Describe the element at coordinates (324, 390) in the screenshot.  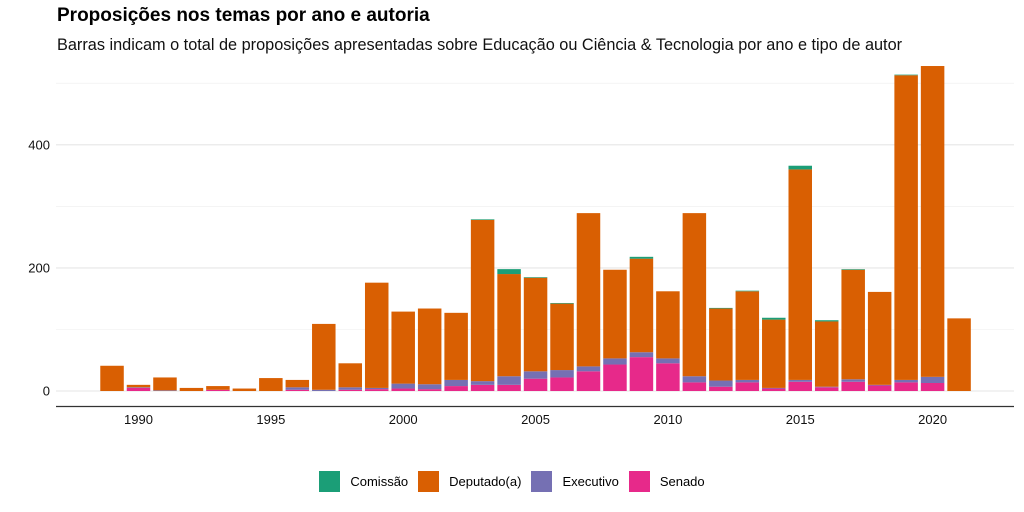
I see `bar-segment-executivo-1997` at that location.